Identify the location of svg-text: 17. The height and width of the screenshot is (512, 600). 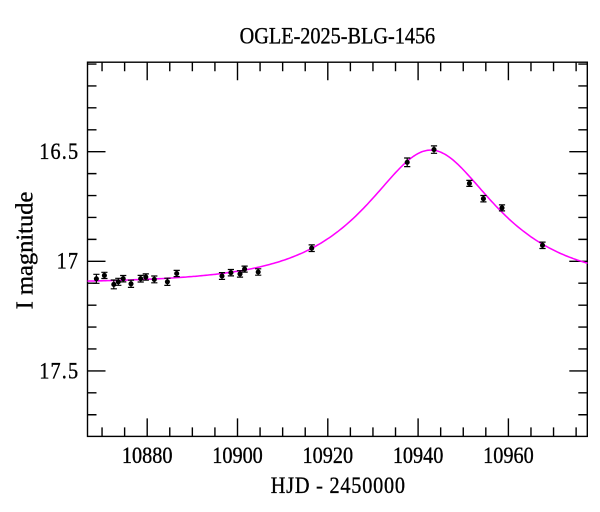
(68, 261).